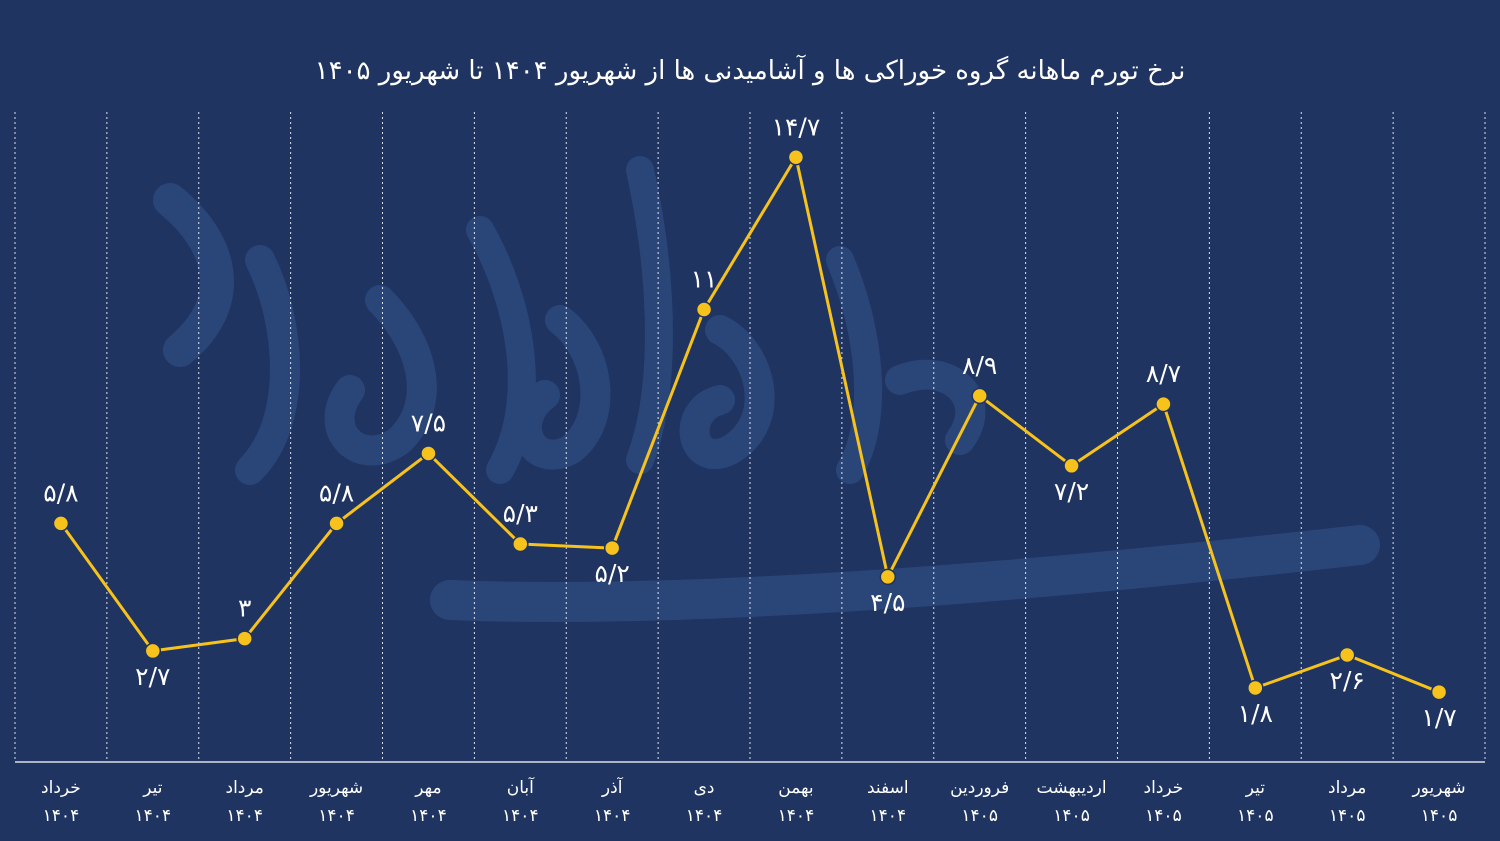 Image resolution: width=1500 pixels, height=841 pixels. Describe the element at coordinates (704, 278) in the screenshot. I see `data-label: ۱۱` at that location.